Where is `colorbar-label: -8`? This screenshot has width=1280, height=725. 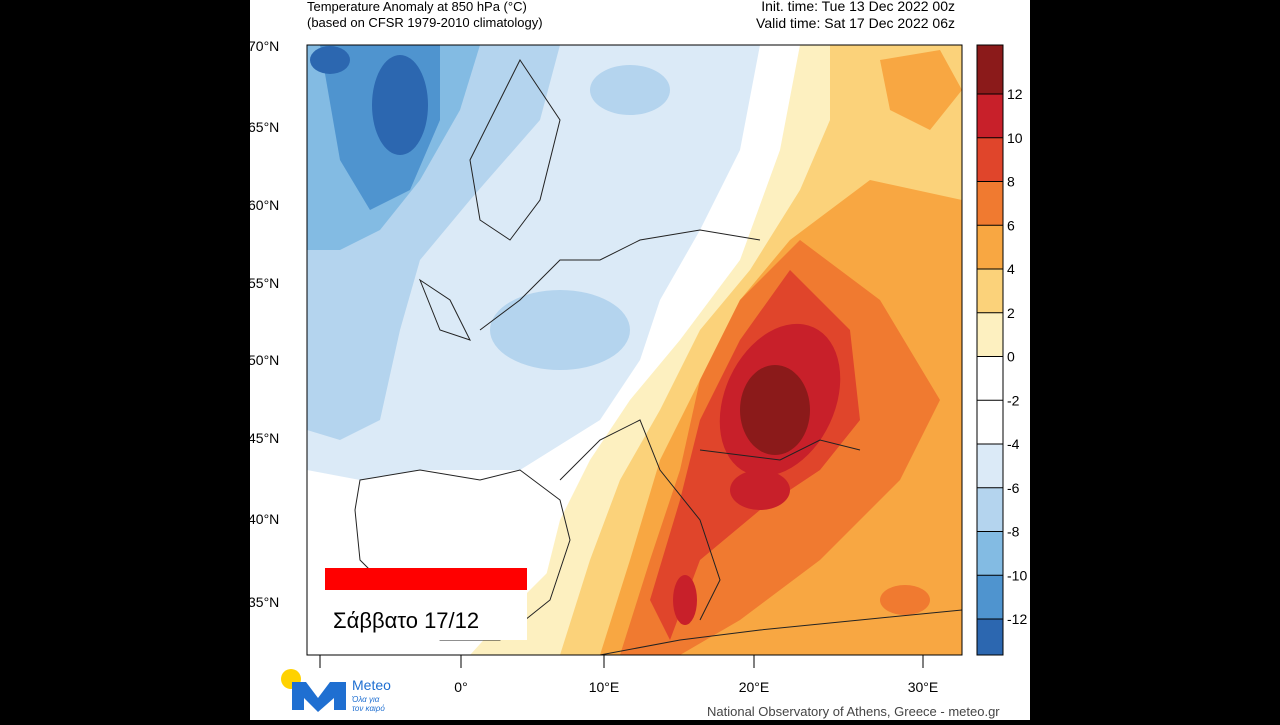 colorbar-label: -8 is located at coordinates (1013, 532).